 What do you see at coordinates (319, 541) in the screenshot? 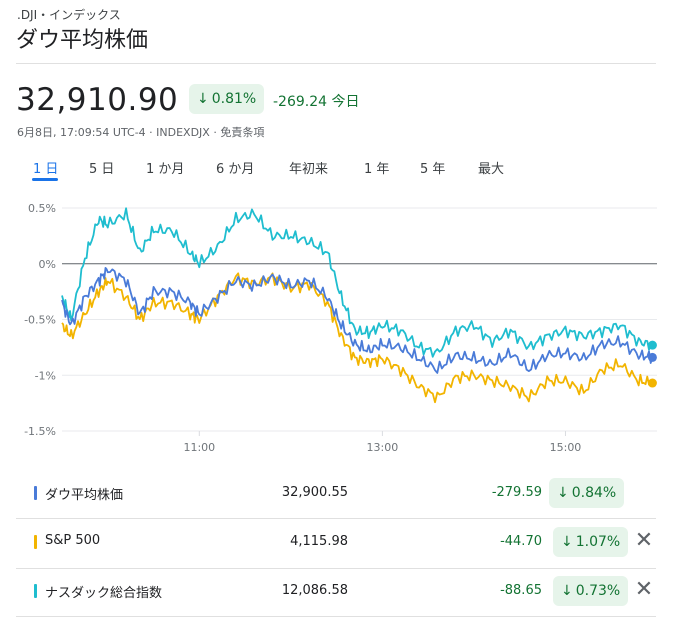
I see `comparison-value: 4,115.98` at bounding box center [319, 541].